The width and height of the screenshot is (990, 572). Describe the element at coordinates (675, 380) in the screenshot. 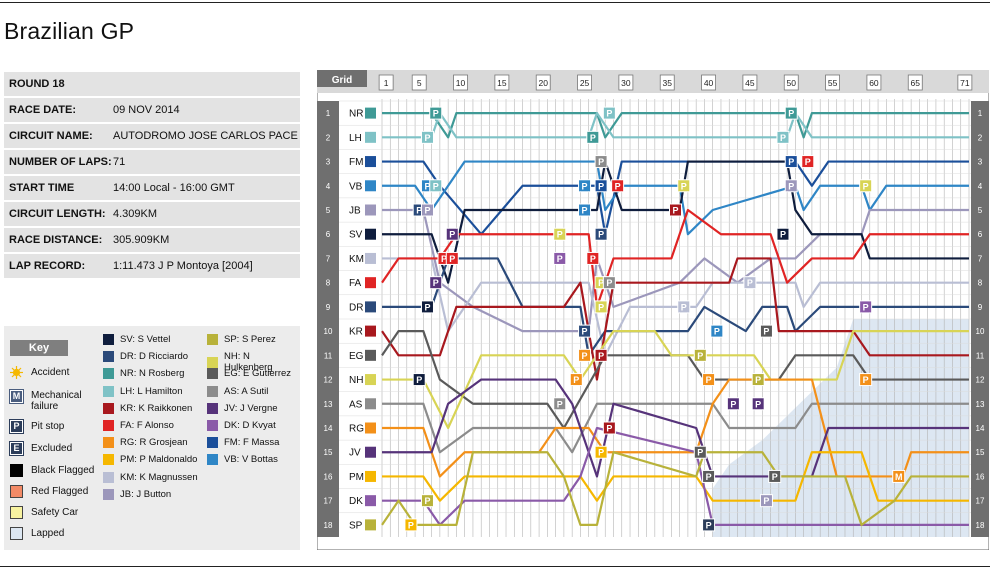

I see `driver-line-nh` at that location.